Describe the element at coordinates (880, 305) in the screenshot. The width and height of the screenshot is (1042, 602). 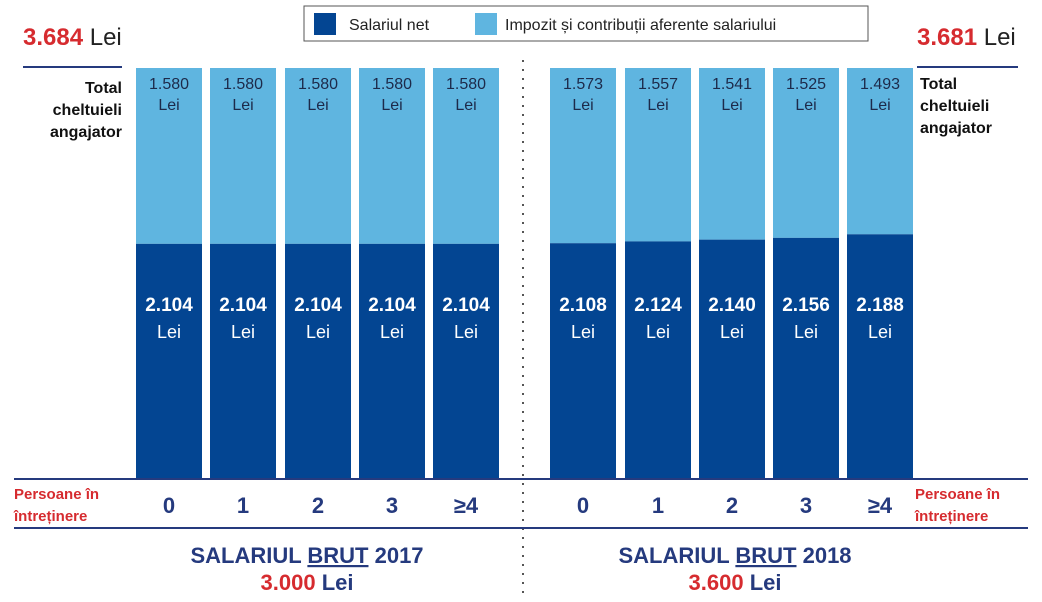
I see `bar-net-value: 2.188` at that location.